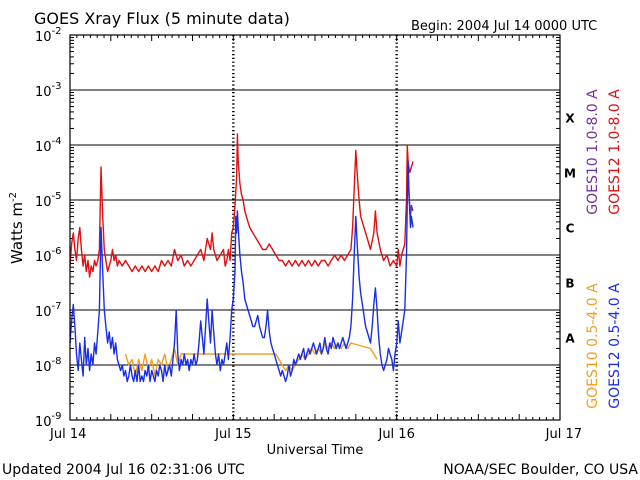 The height and width of the screenshot is (480, 640). Describe the element at coordinates (593, 346) in the screenshot. I see `legend-goes10-0-5-4-0-a: GOES10 0.5-4.0 A` at that location.